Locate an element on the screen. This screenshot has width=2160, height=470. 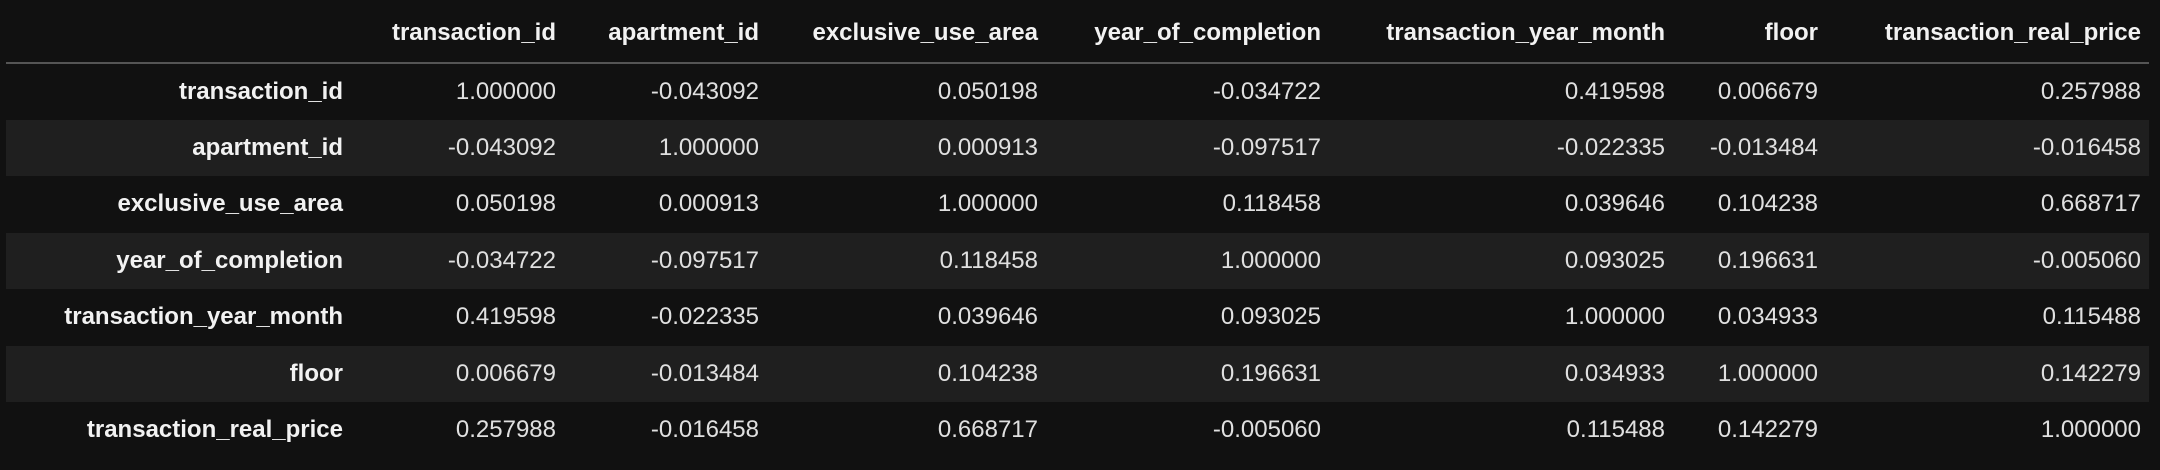
column-header: transaction_real_price is located at coordinates (1987, 34).